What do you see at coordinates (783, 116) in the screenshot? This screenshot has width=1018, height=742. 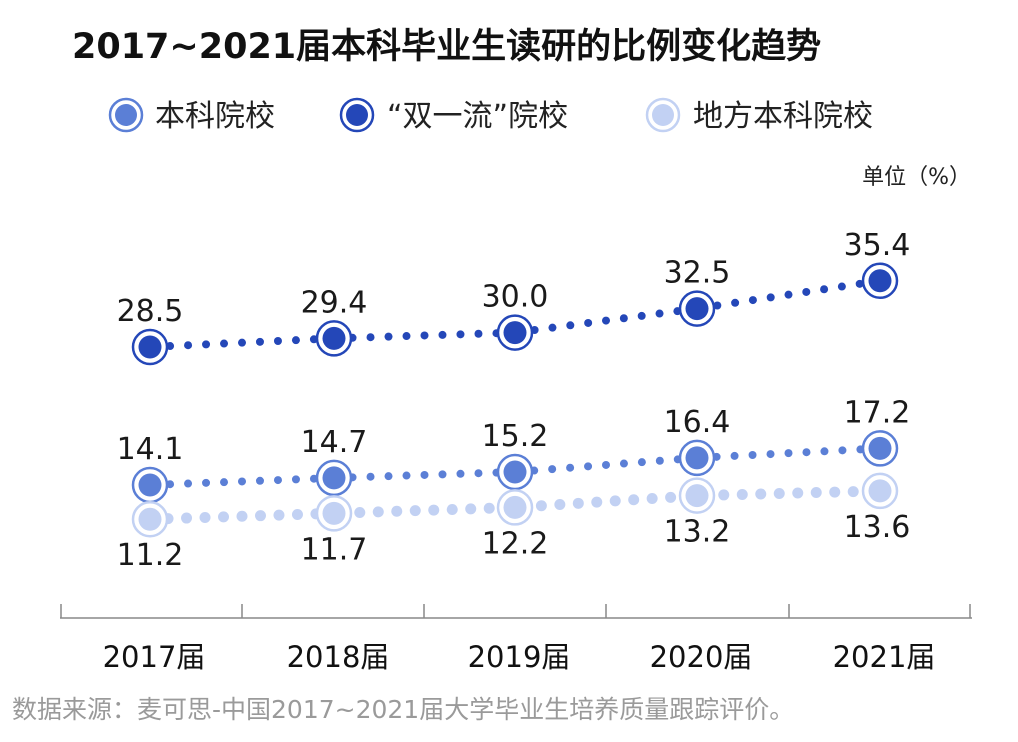 I see `legend-entry: 地方本科院校` at bounding box center [783, 116].